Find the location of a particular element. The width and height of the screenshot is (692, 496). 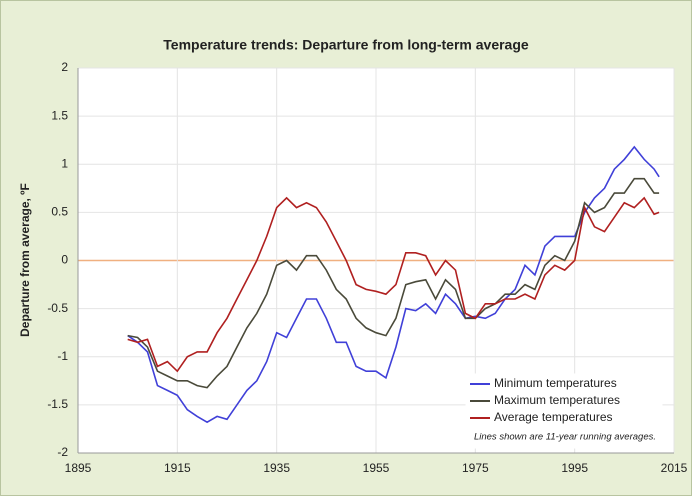

y-tick-label: -2 is located at coordinates (62, 452).